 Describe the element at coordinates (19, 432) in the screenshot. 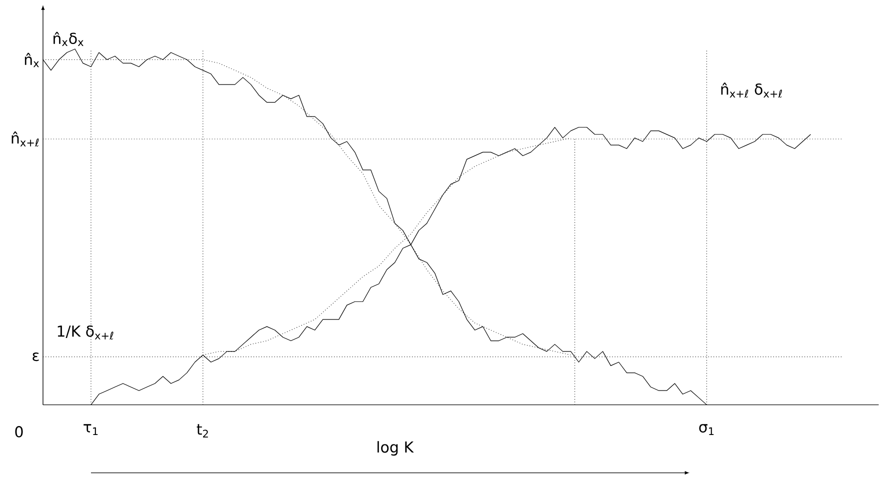

I see `text: 0` at that location.